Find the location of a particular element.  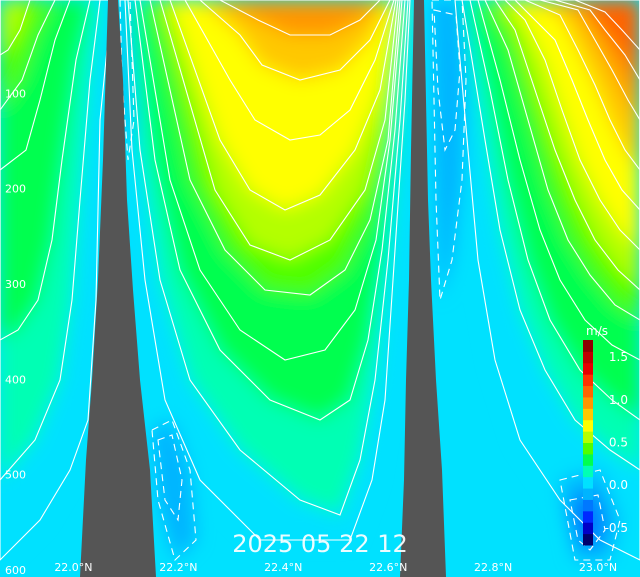

y-tick-100: 100 is located at coordinates (15, 93).